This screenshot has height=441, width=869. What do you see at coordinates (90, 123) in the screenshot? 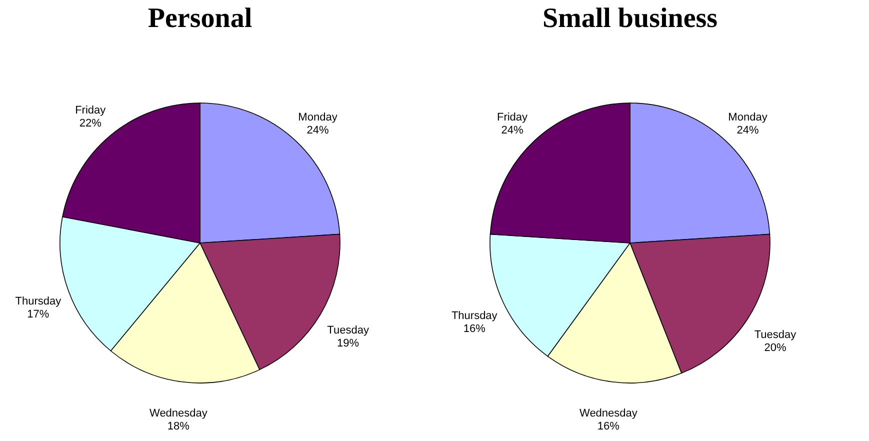
I see `data-label: 22%` at bounding box center [90, 123].